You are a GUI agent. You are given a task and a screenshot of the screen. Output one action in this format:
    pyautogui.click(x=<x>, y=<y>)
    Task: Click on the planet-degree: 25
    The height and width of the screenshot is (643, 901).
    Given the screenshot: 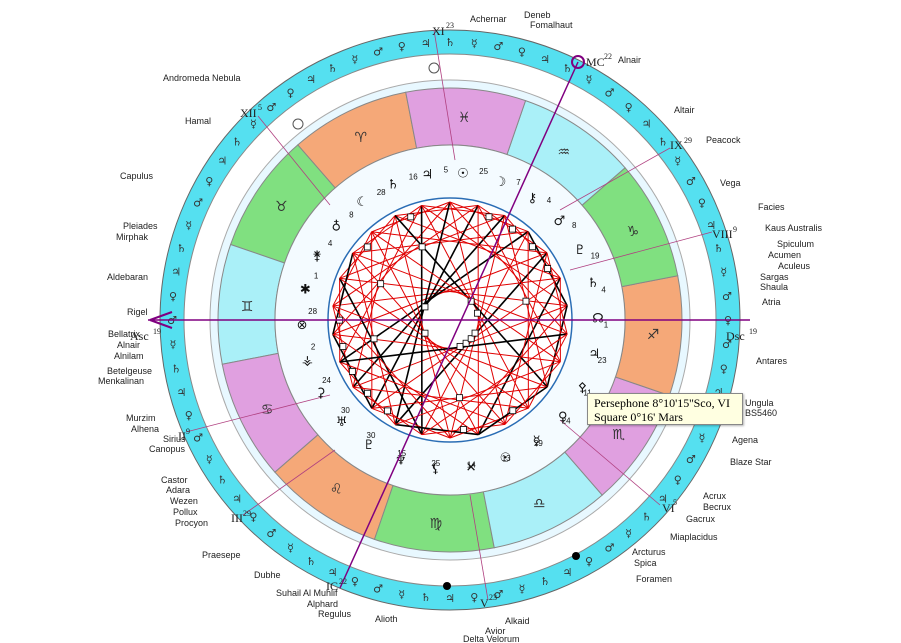 What is the action you would take?
    pyautogui.click(x=435, y=463)
    